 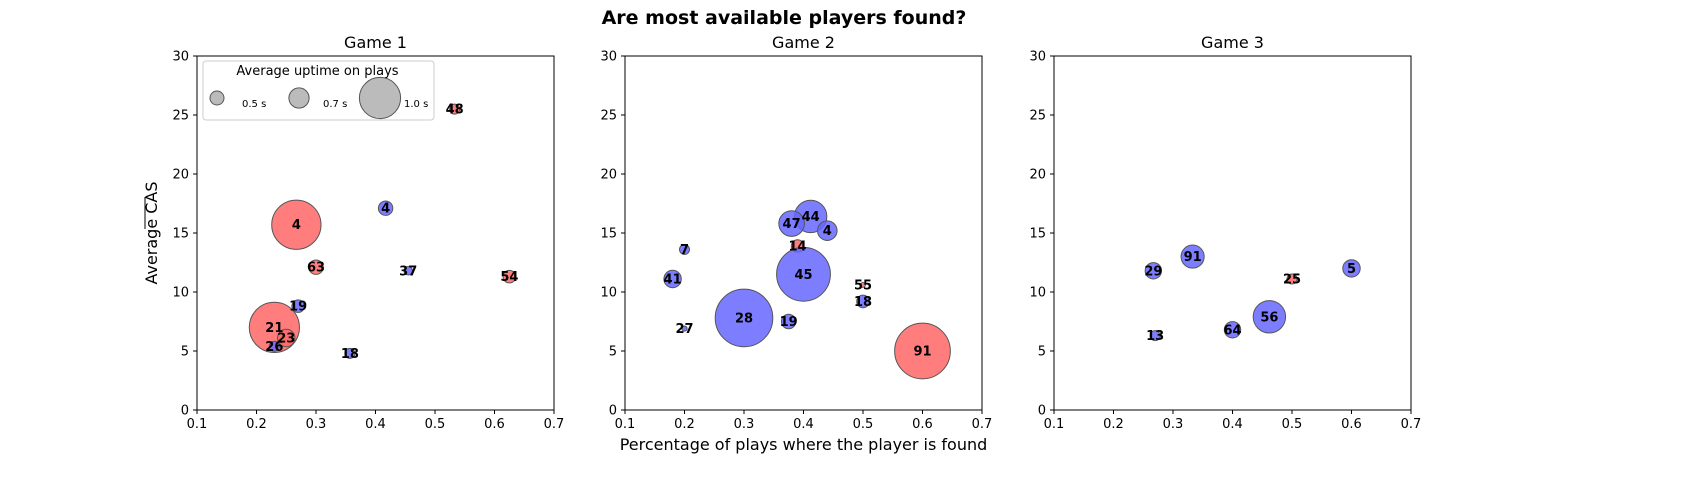 I want to click on bubble-label: 21, so click(x=274, y=328).